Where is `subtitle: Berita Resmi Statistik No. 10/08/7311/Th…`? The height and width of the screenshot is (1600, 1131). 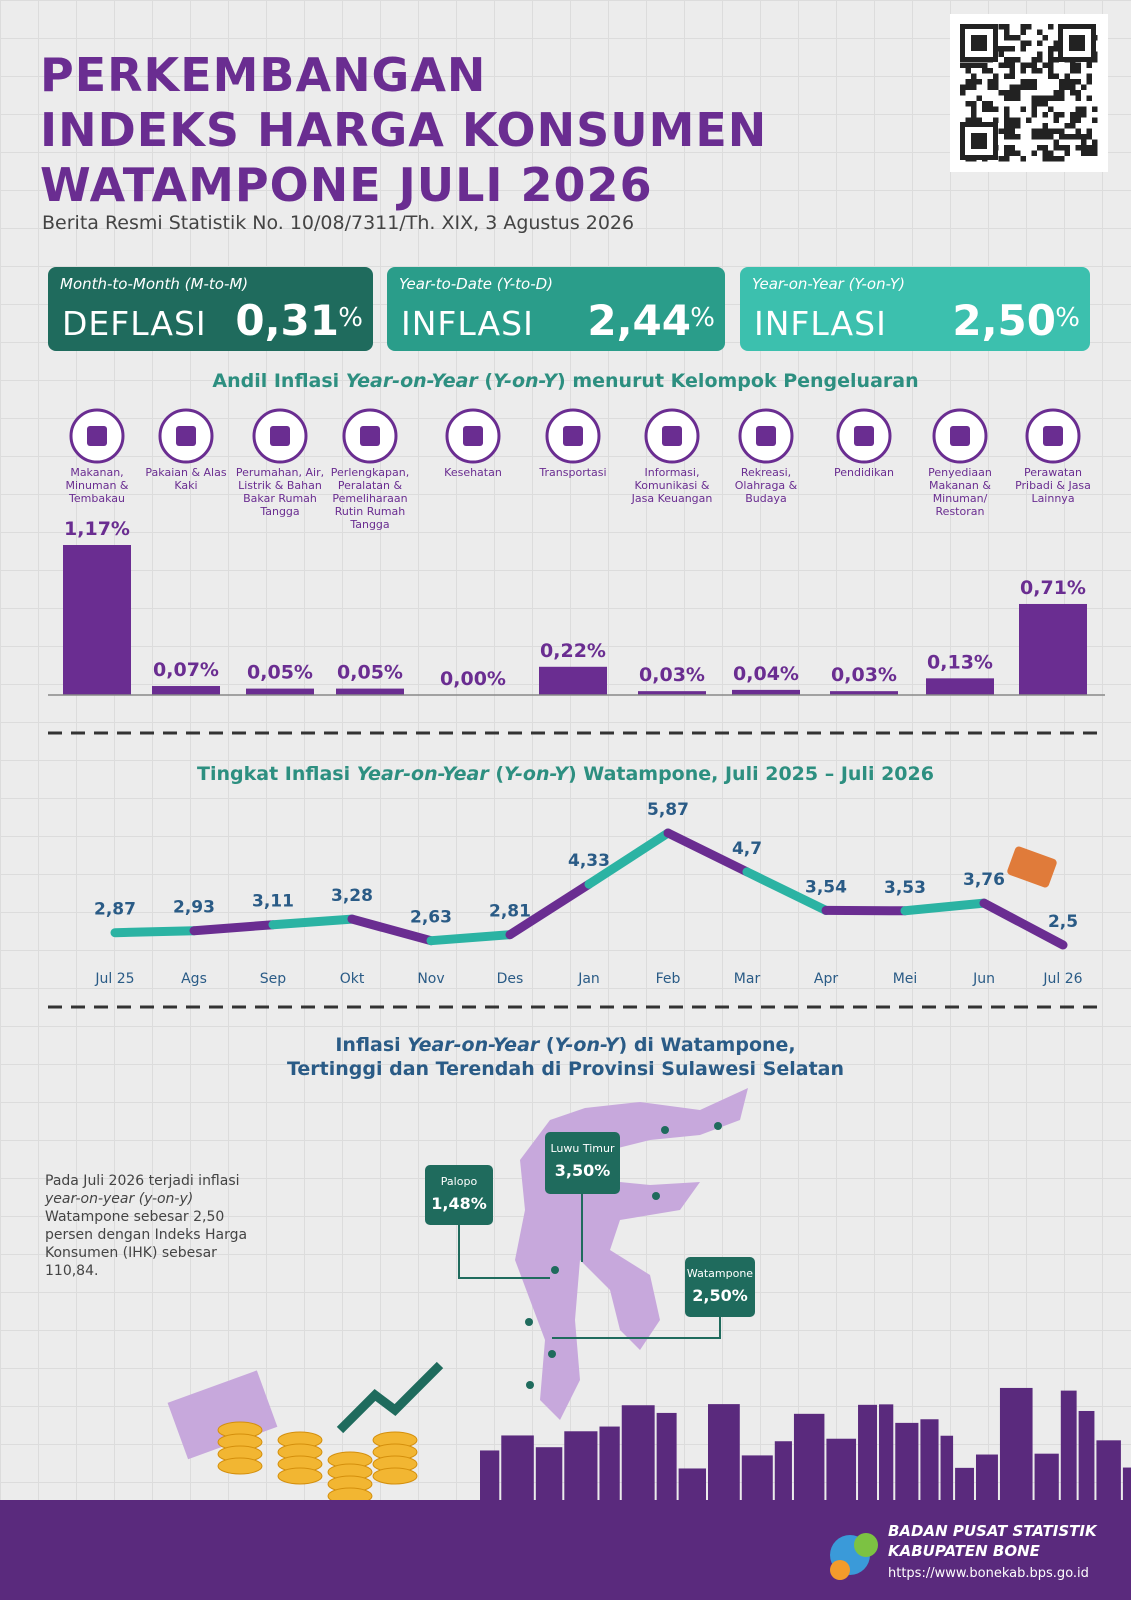
subtitle: Berita Resmi Statistik No. 10/08/7311/Th… is located at coordinates (338, 223).